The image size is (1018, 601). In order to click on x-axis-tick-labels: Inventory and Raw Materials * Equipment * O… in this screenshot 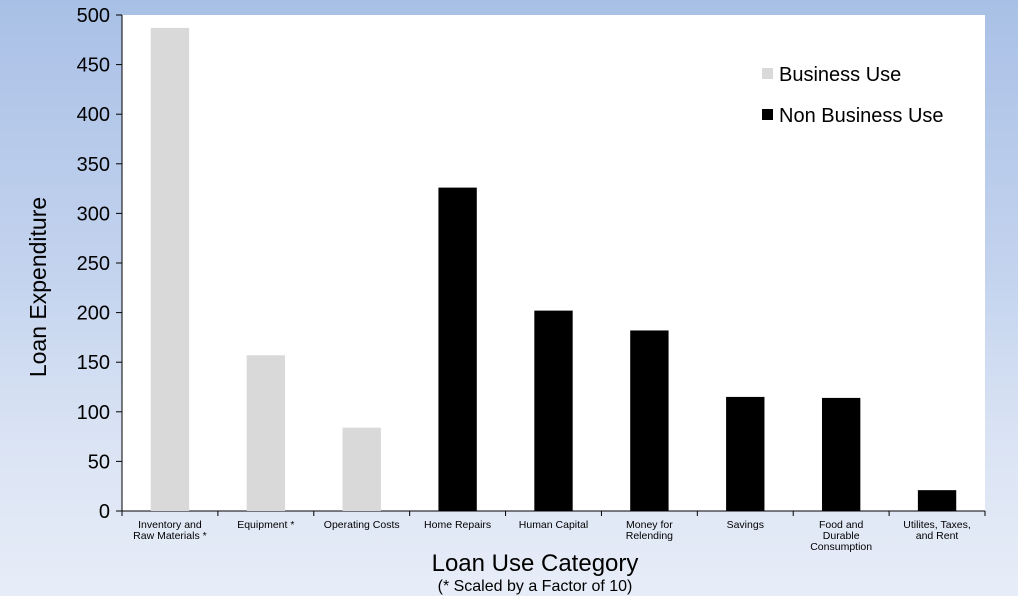, I will do `click(552, 536)`.